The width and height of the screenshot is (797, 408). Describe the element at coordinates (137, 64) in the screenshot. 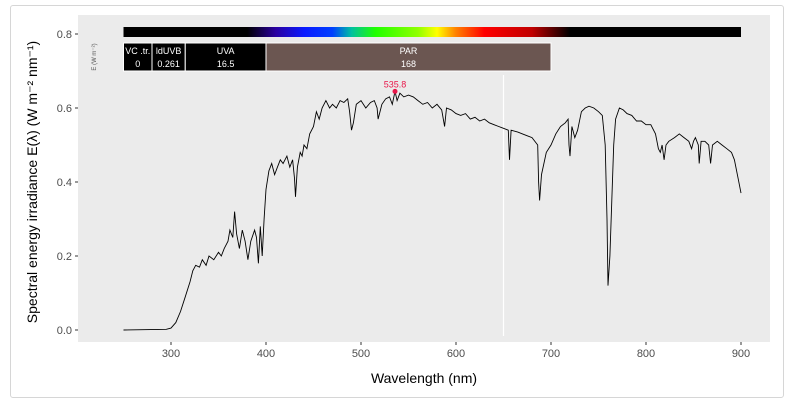

I see `band-value: 0` at that location.